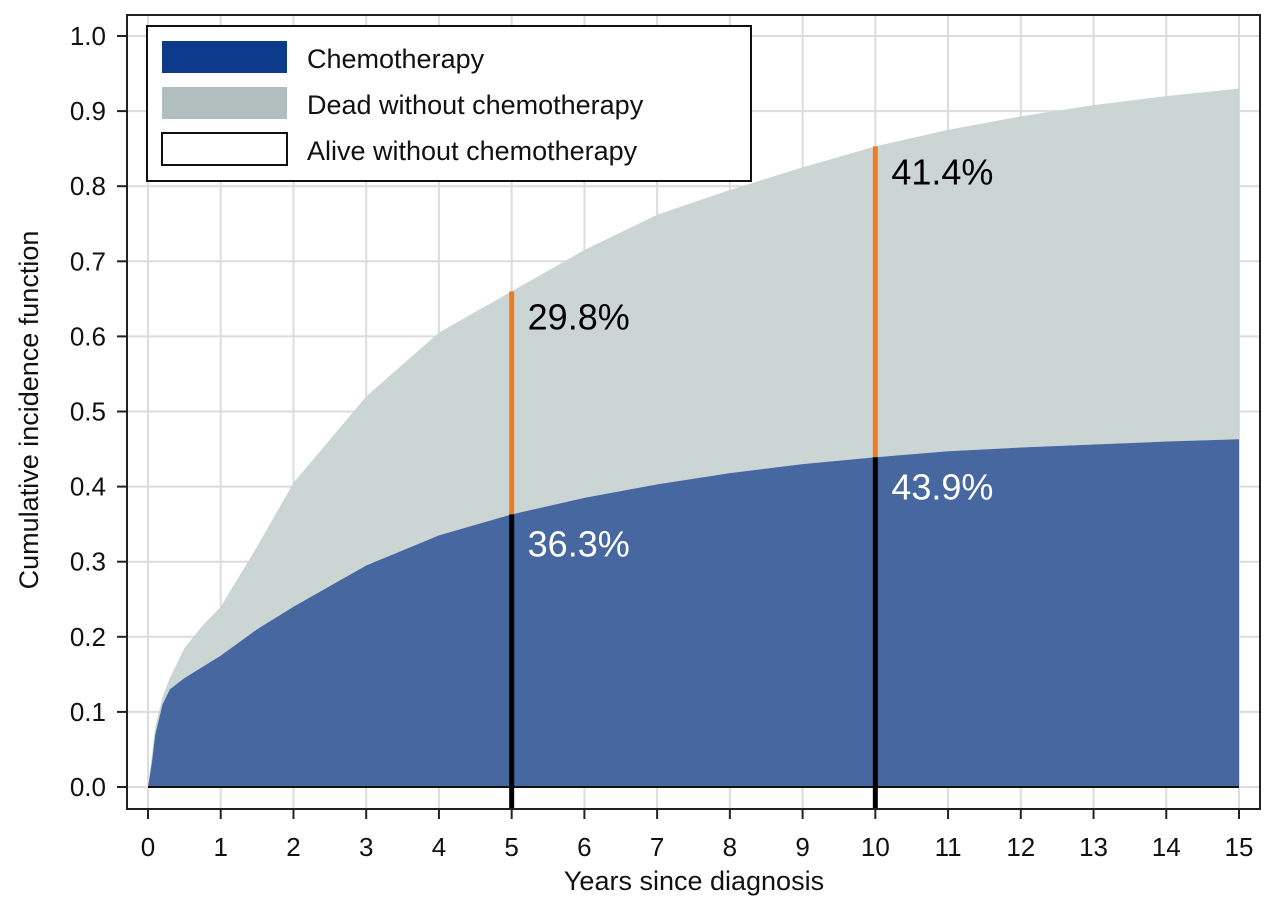 Image resolution: width=1280 pixels, height=905 pixels. Describe the element at coordinates (88, 111) in the screenshot. I see `y-tick-label-0.9: 0.9` at that location.